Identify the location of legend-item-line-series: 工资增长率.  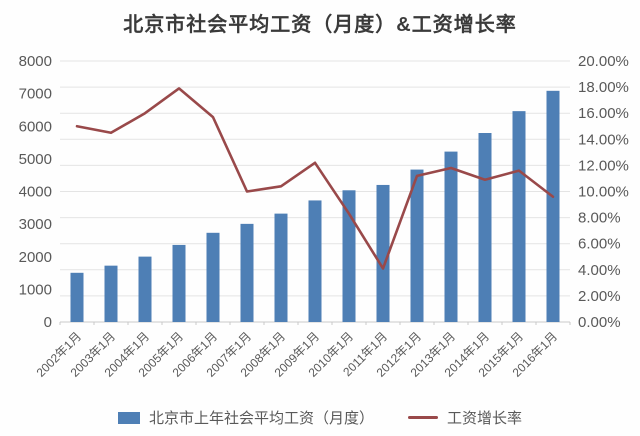
(465, 417).